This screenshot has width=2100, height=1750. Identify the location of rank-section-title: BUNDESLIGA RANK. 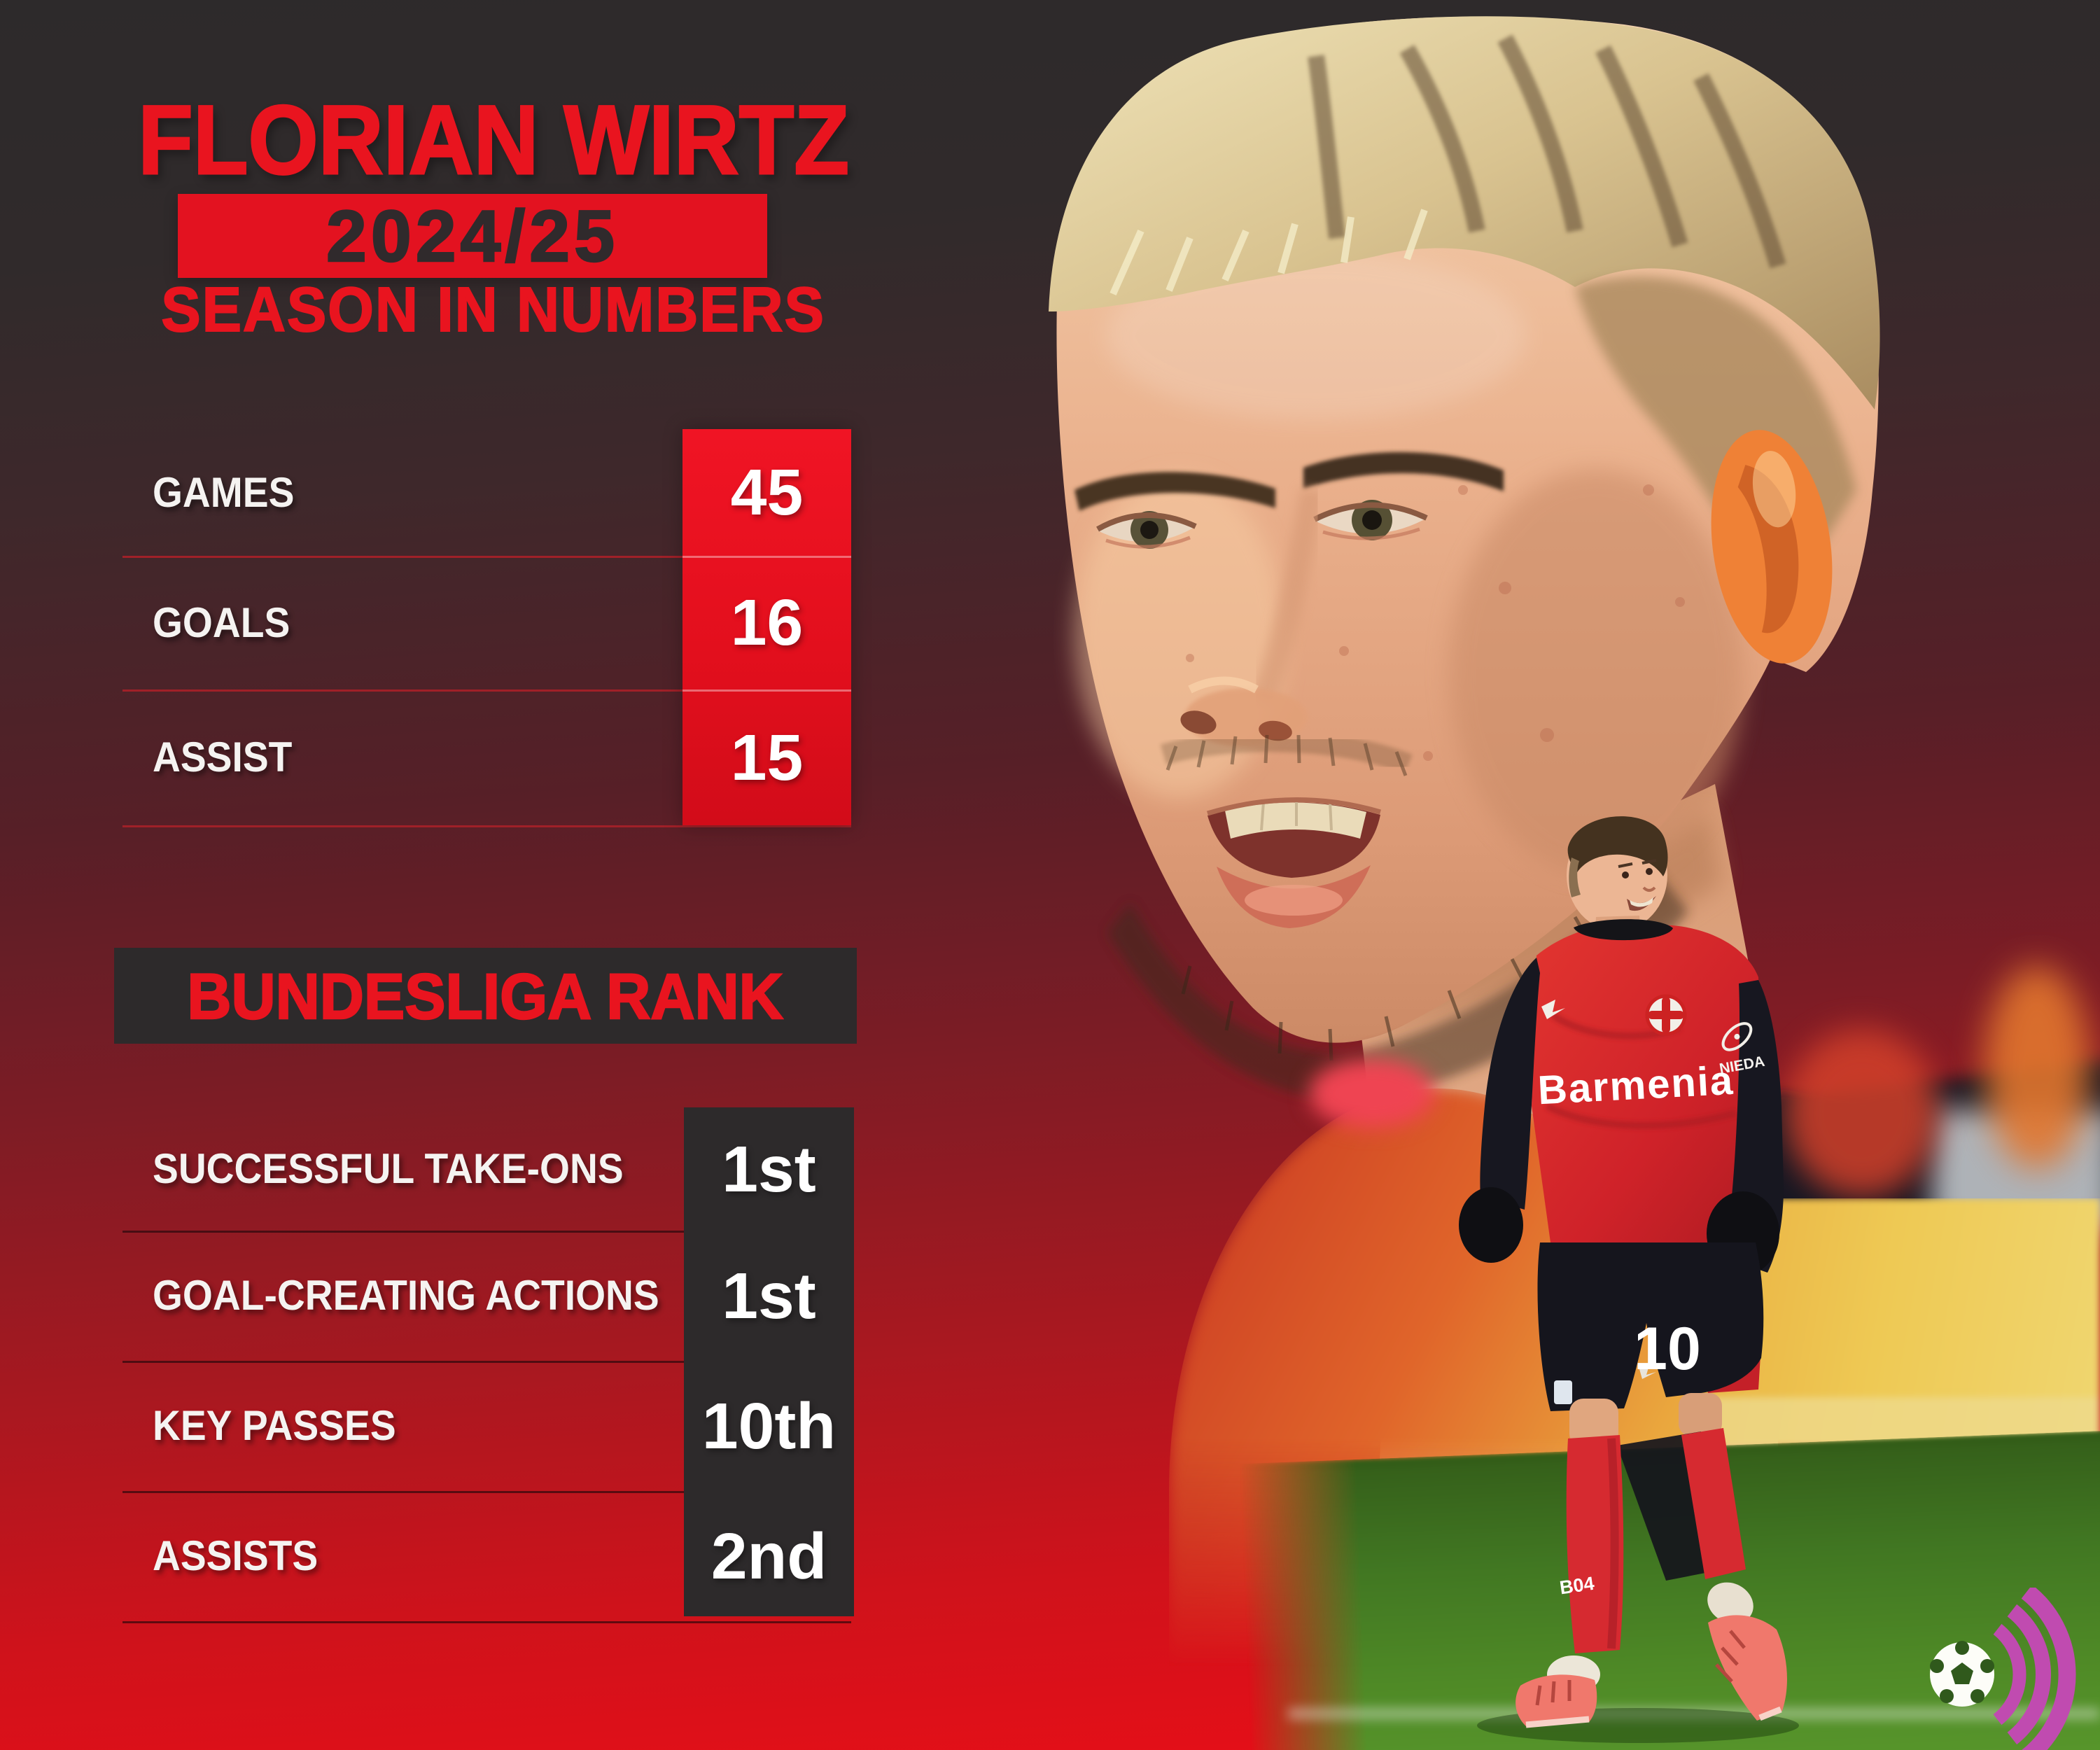
(486, 997).